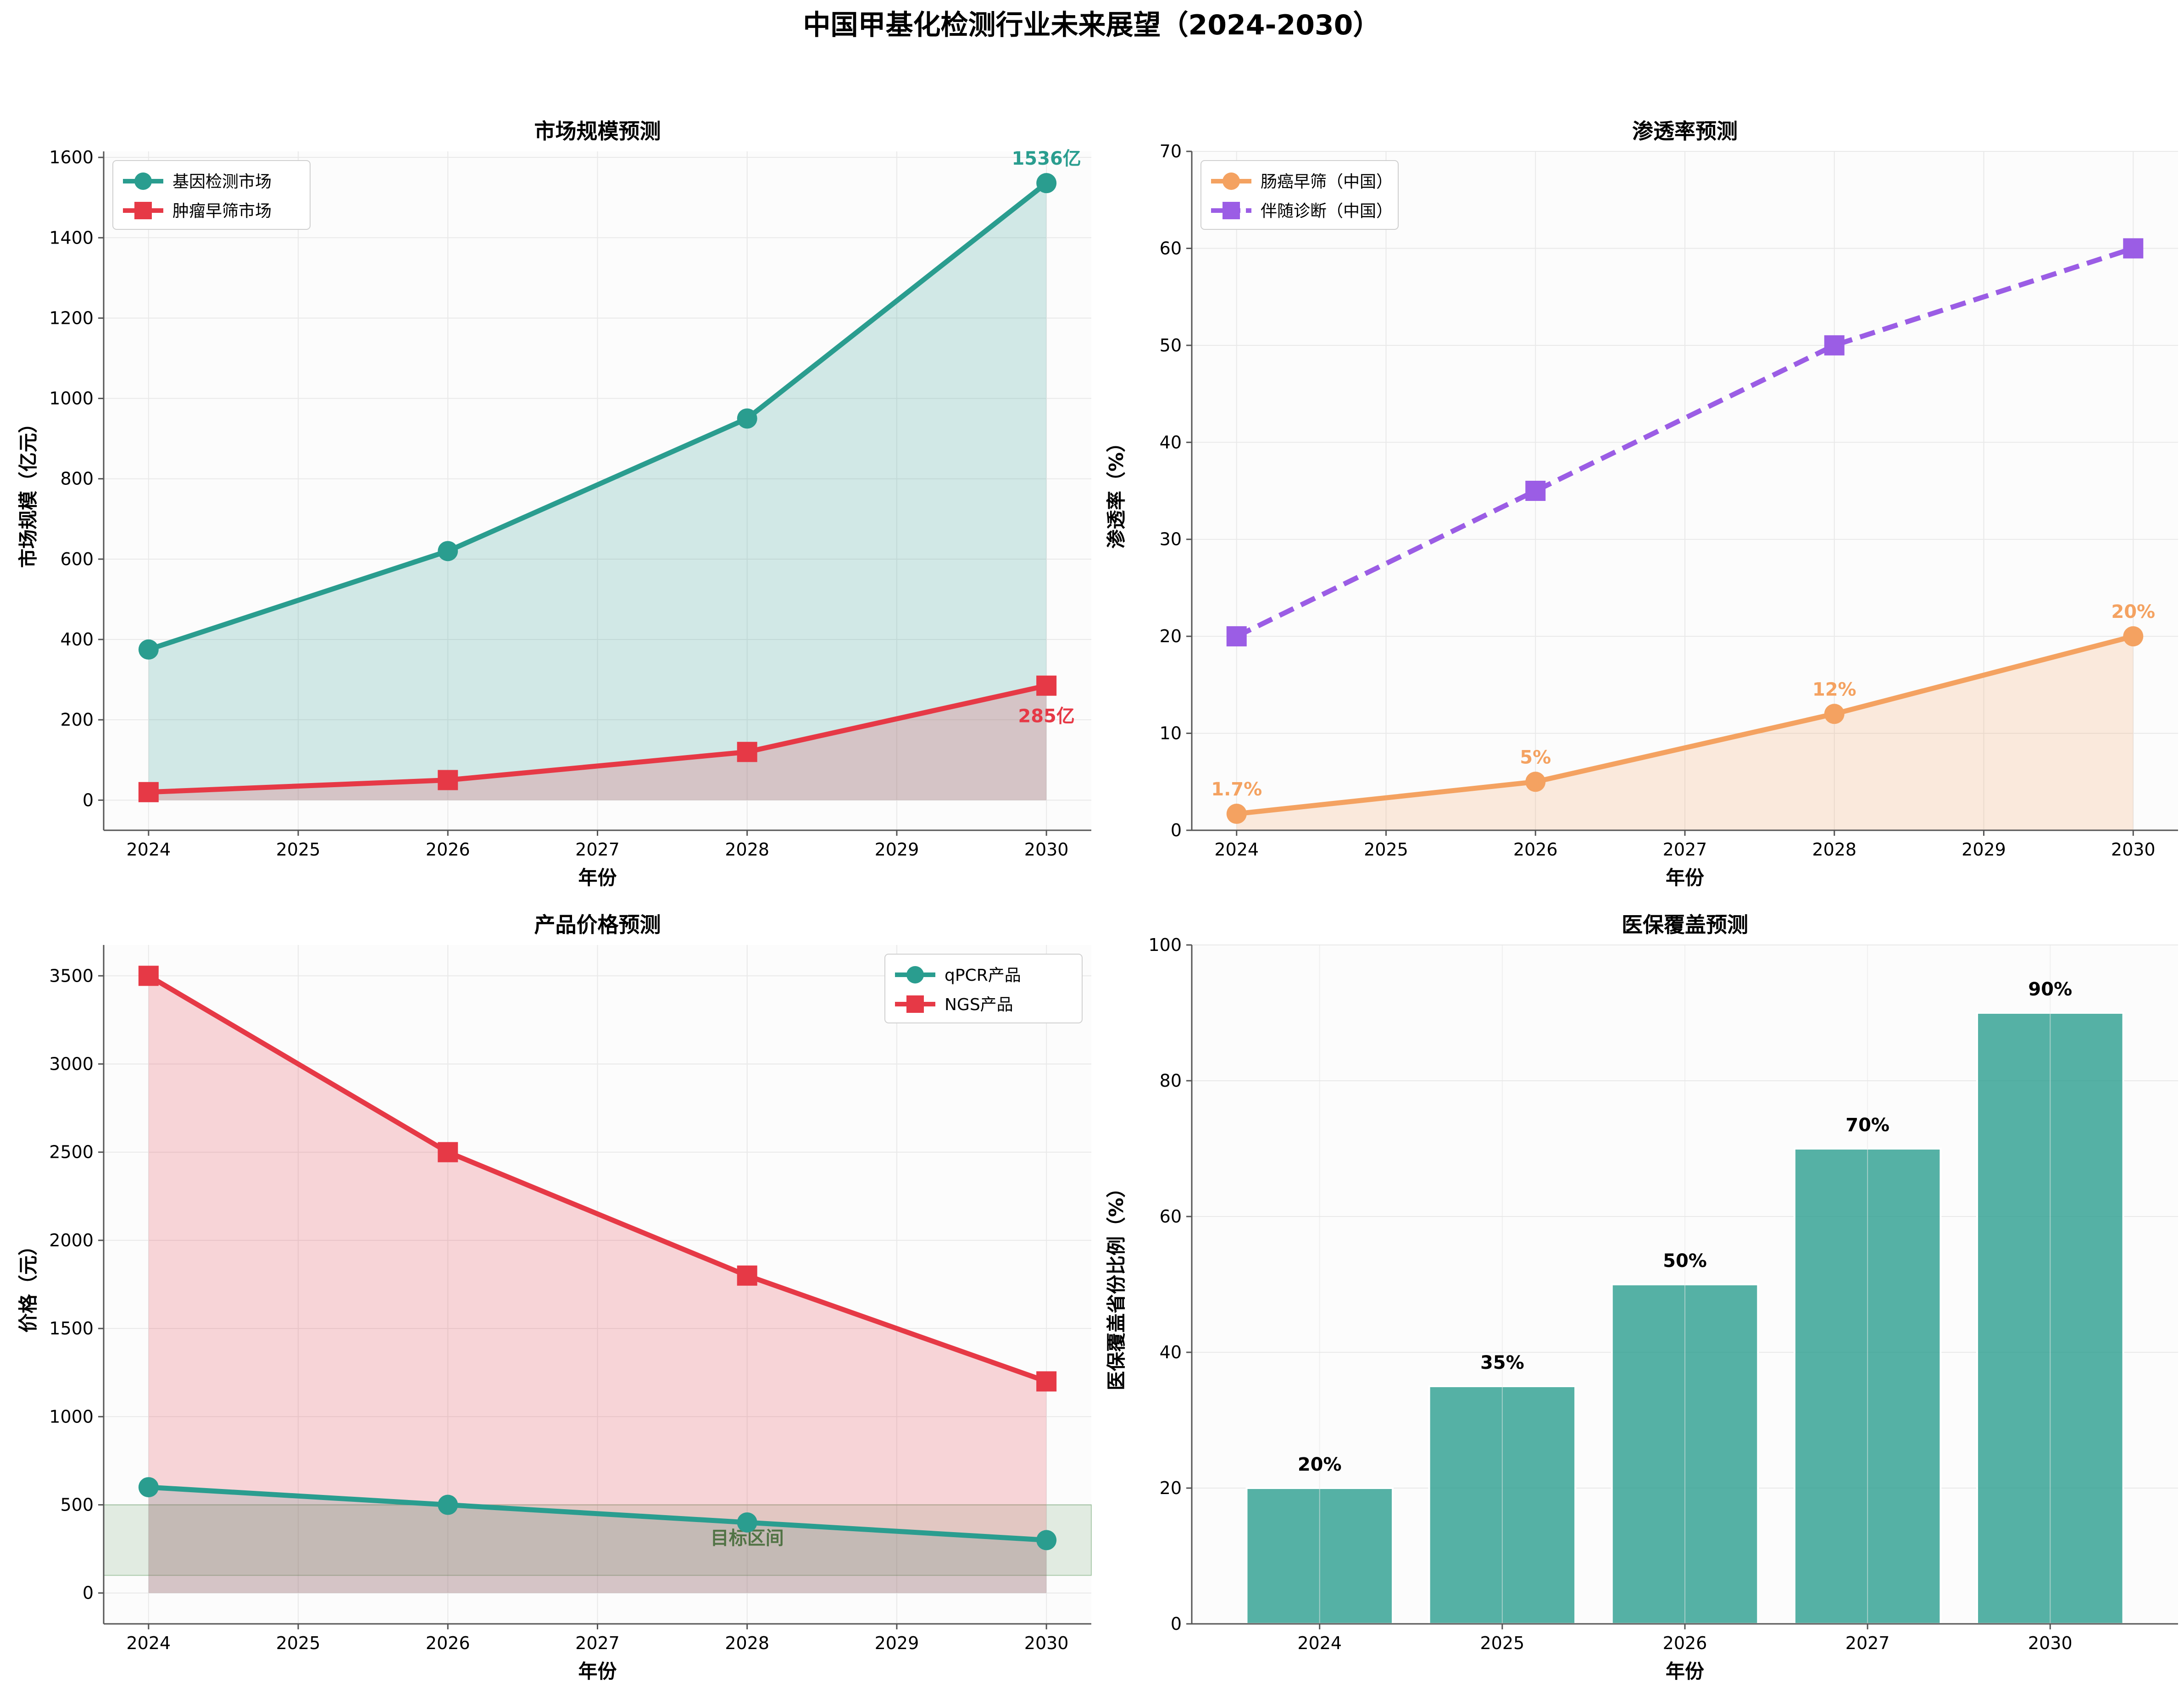 This screenshot has height=1689, width=2184. I want to click on legend-label: 基因检测市场, so click(222, 181).